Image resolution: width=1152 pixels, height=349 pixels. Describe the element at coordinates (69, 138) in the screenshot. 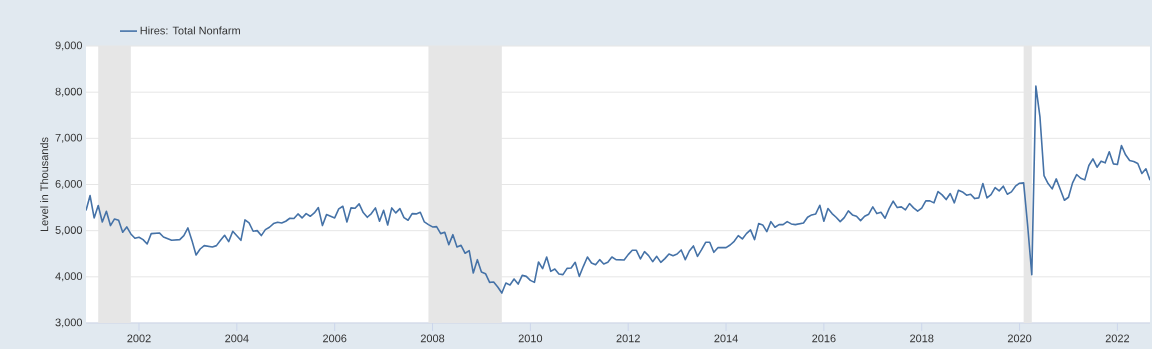

I see `y-tick-label: 7,000` at that location.